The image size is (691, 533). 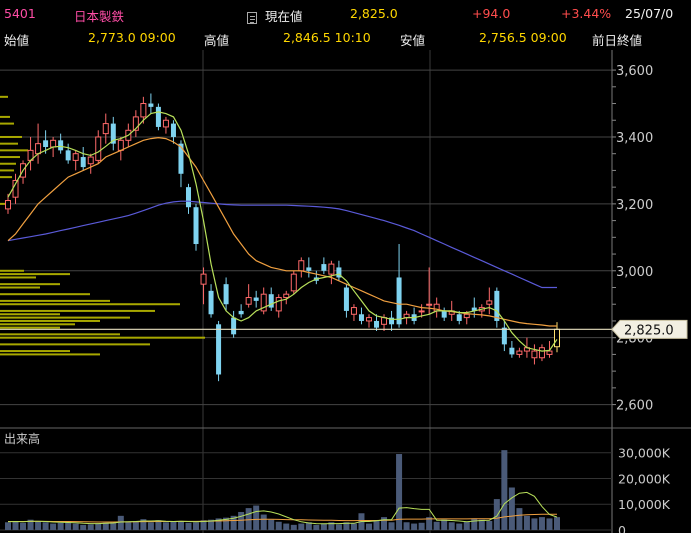 I want to click on current-price-label: 現在値, so click(x=284, y=16).